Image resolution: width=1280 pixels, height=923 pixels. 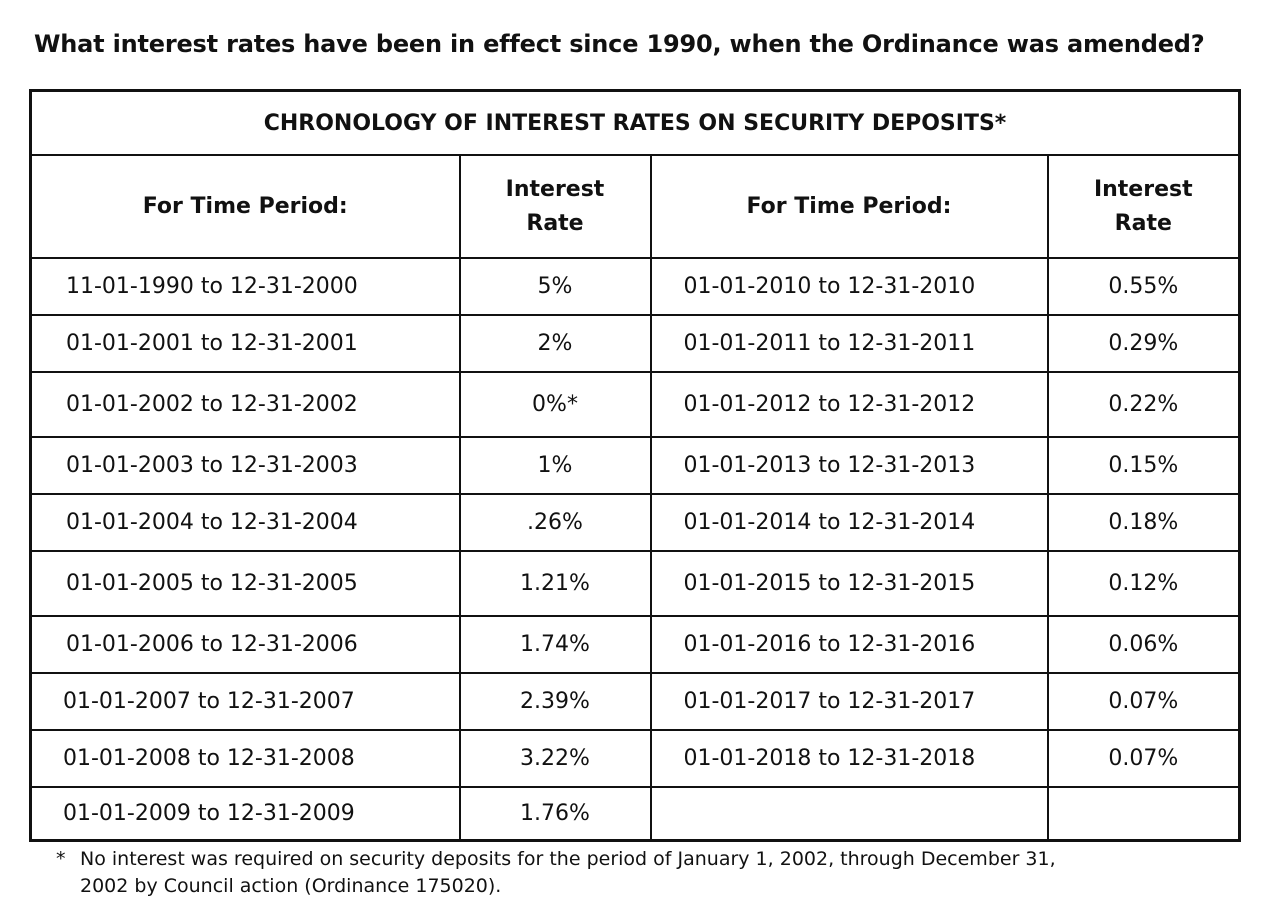 What do you see at coordinates (245, 343) in the screenshot?
I see `period-cell: 01-01-2001 to 12-31-2001` at bounding box center [245, 343].